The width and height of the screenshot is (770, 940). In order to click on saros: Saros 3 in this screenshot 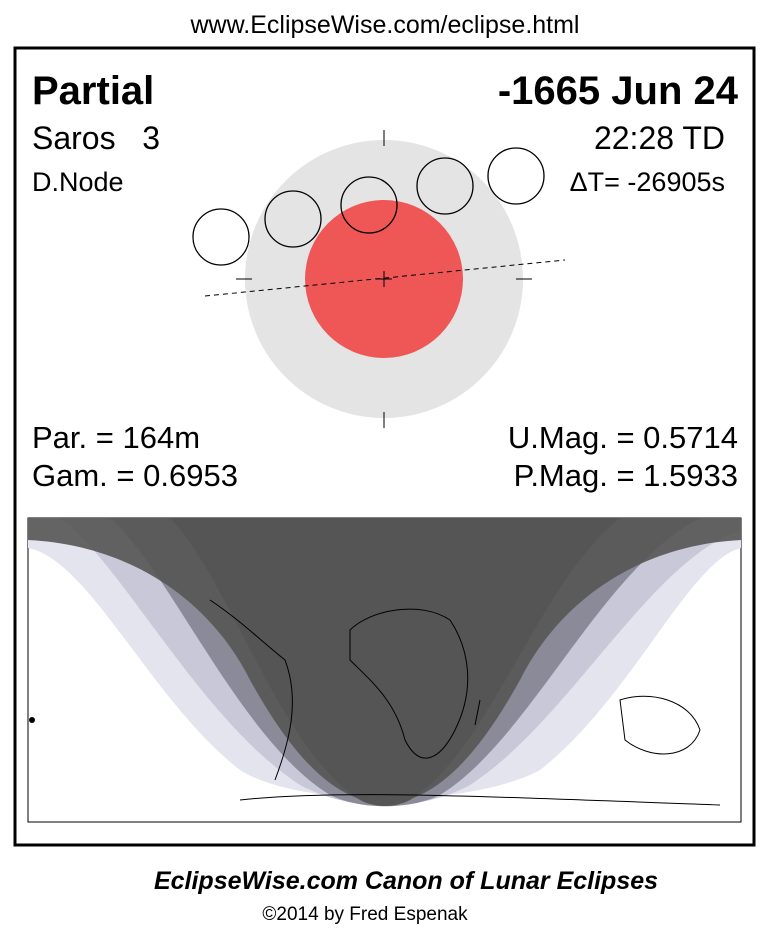, I will do `click(96, 138)`.